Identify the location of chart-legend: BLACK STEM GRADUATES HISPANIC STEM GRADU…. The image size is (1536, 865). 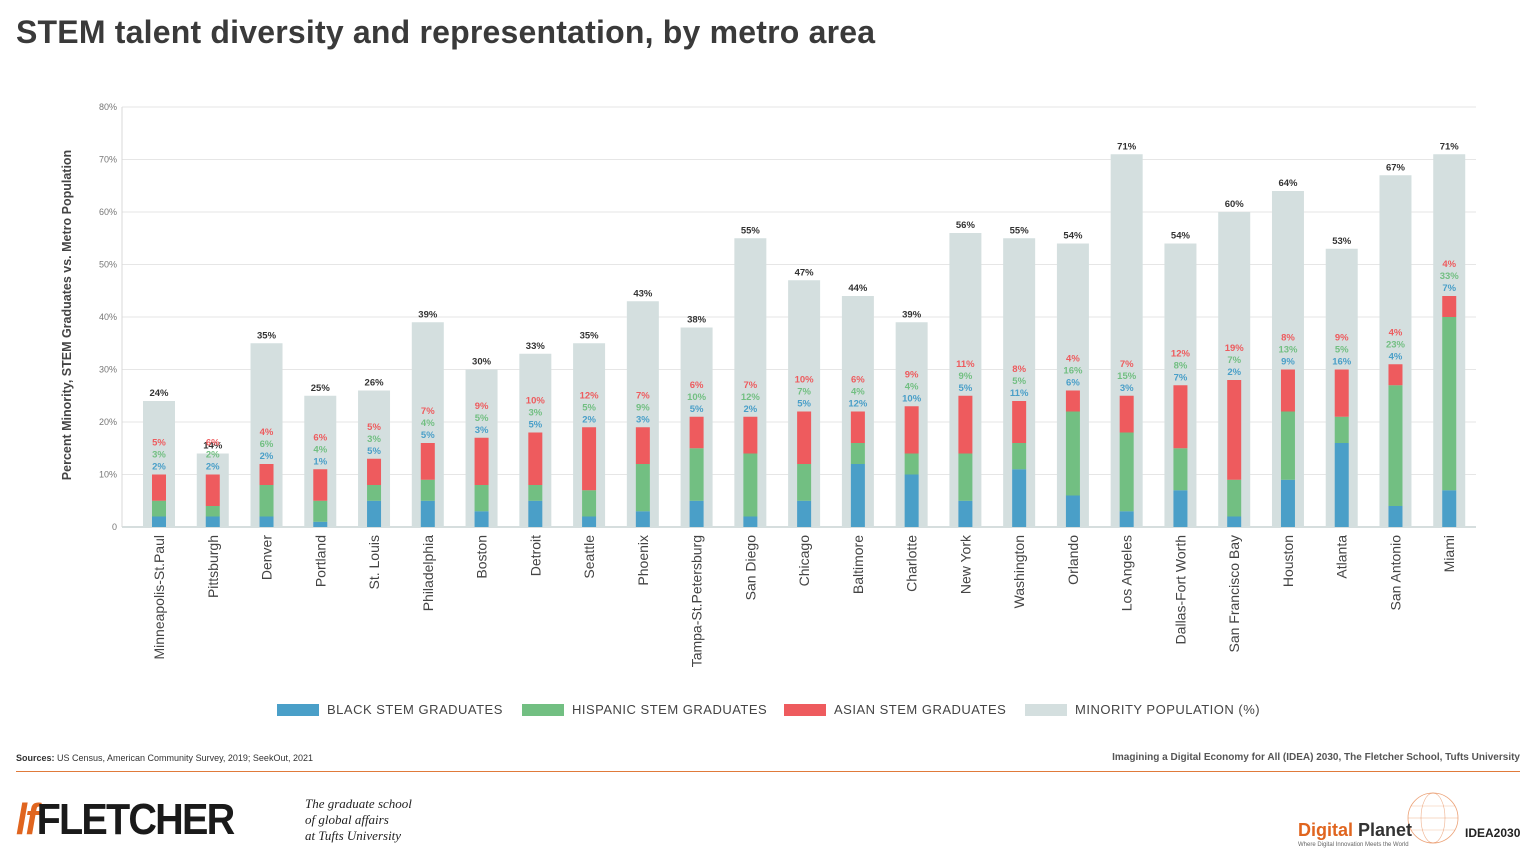
(768, 712).